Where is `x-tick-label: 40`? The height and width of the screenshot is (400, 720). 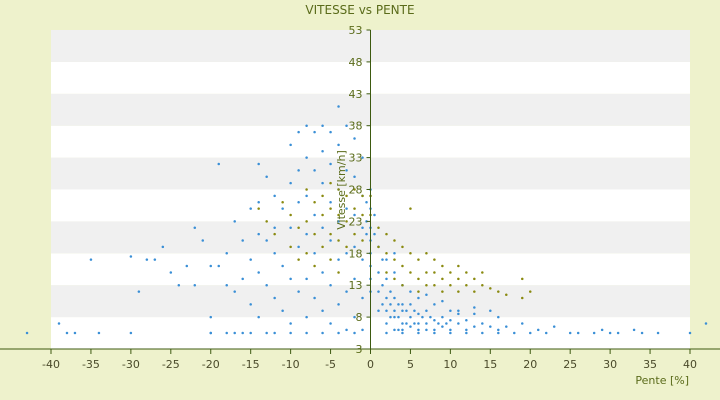 x-tick-label: 40 is located at coordinates (690, 364).